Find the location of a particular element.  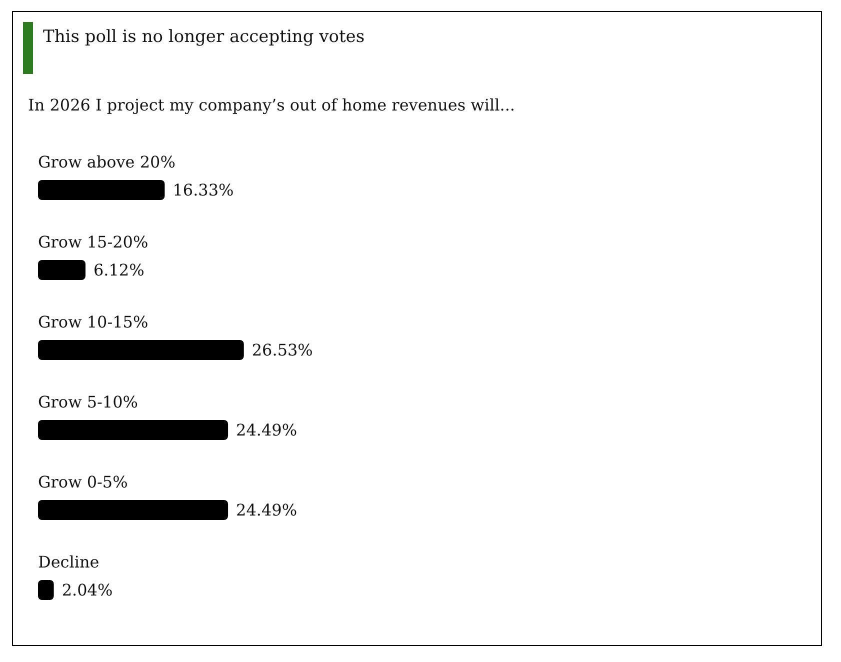

text: This poll is no longer accepting votes is located at coordinates (204, 37).